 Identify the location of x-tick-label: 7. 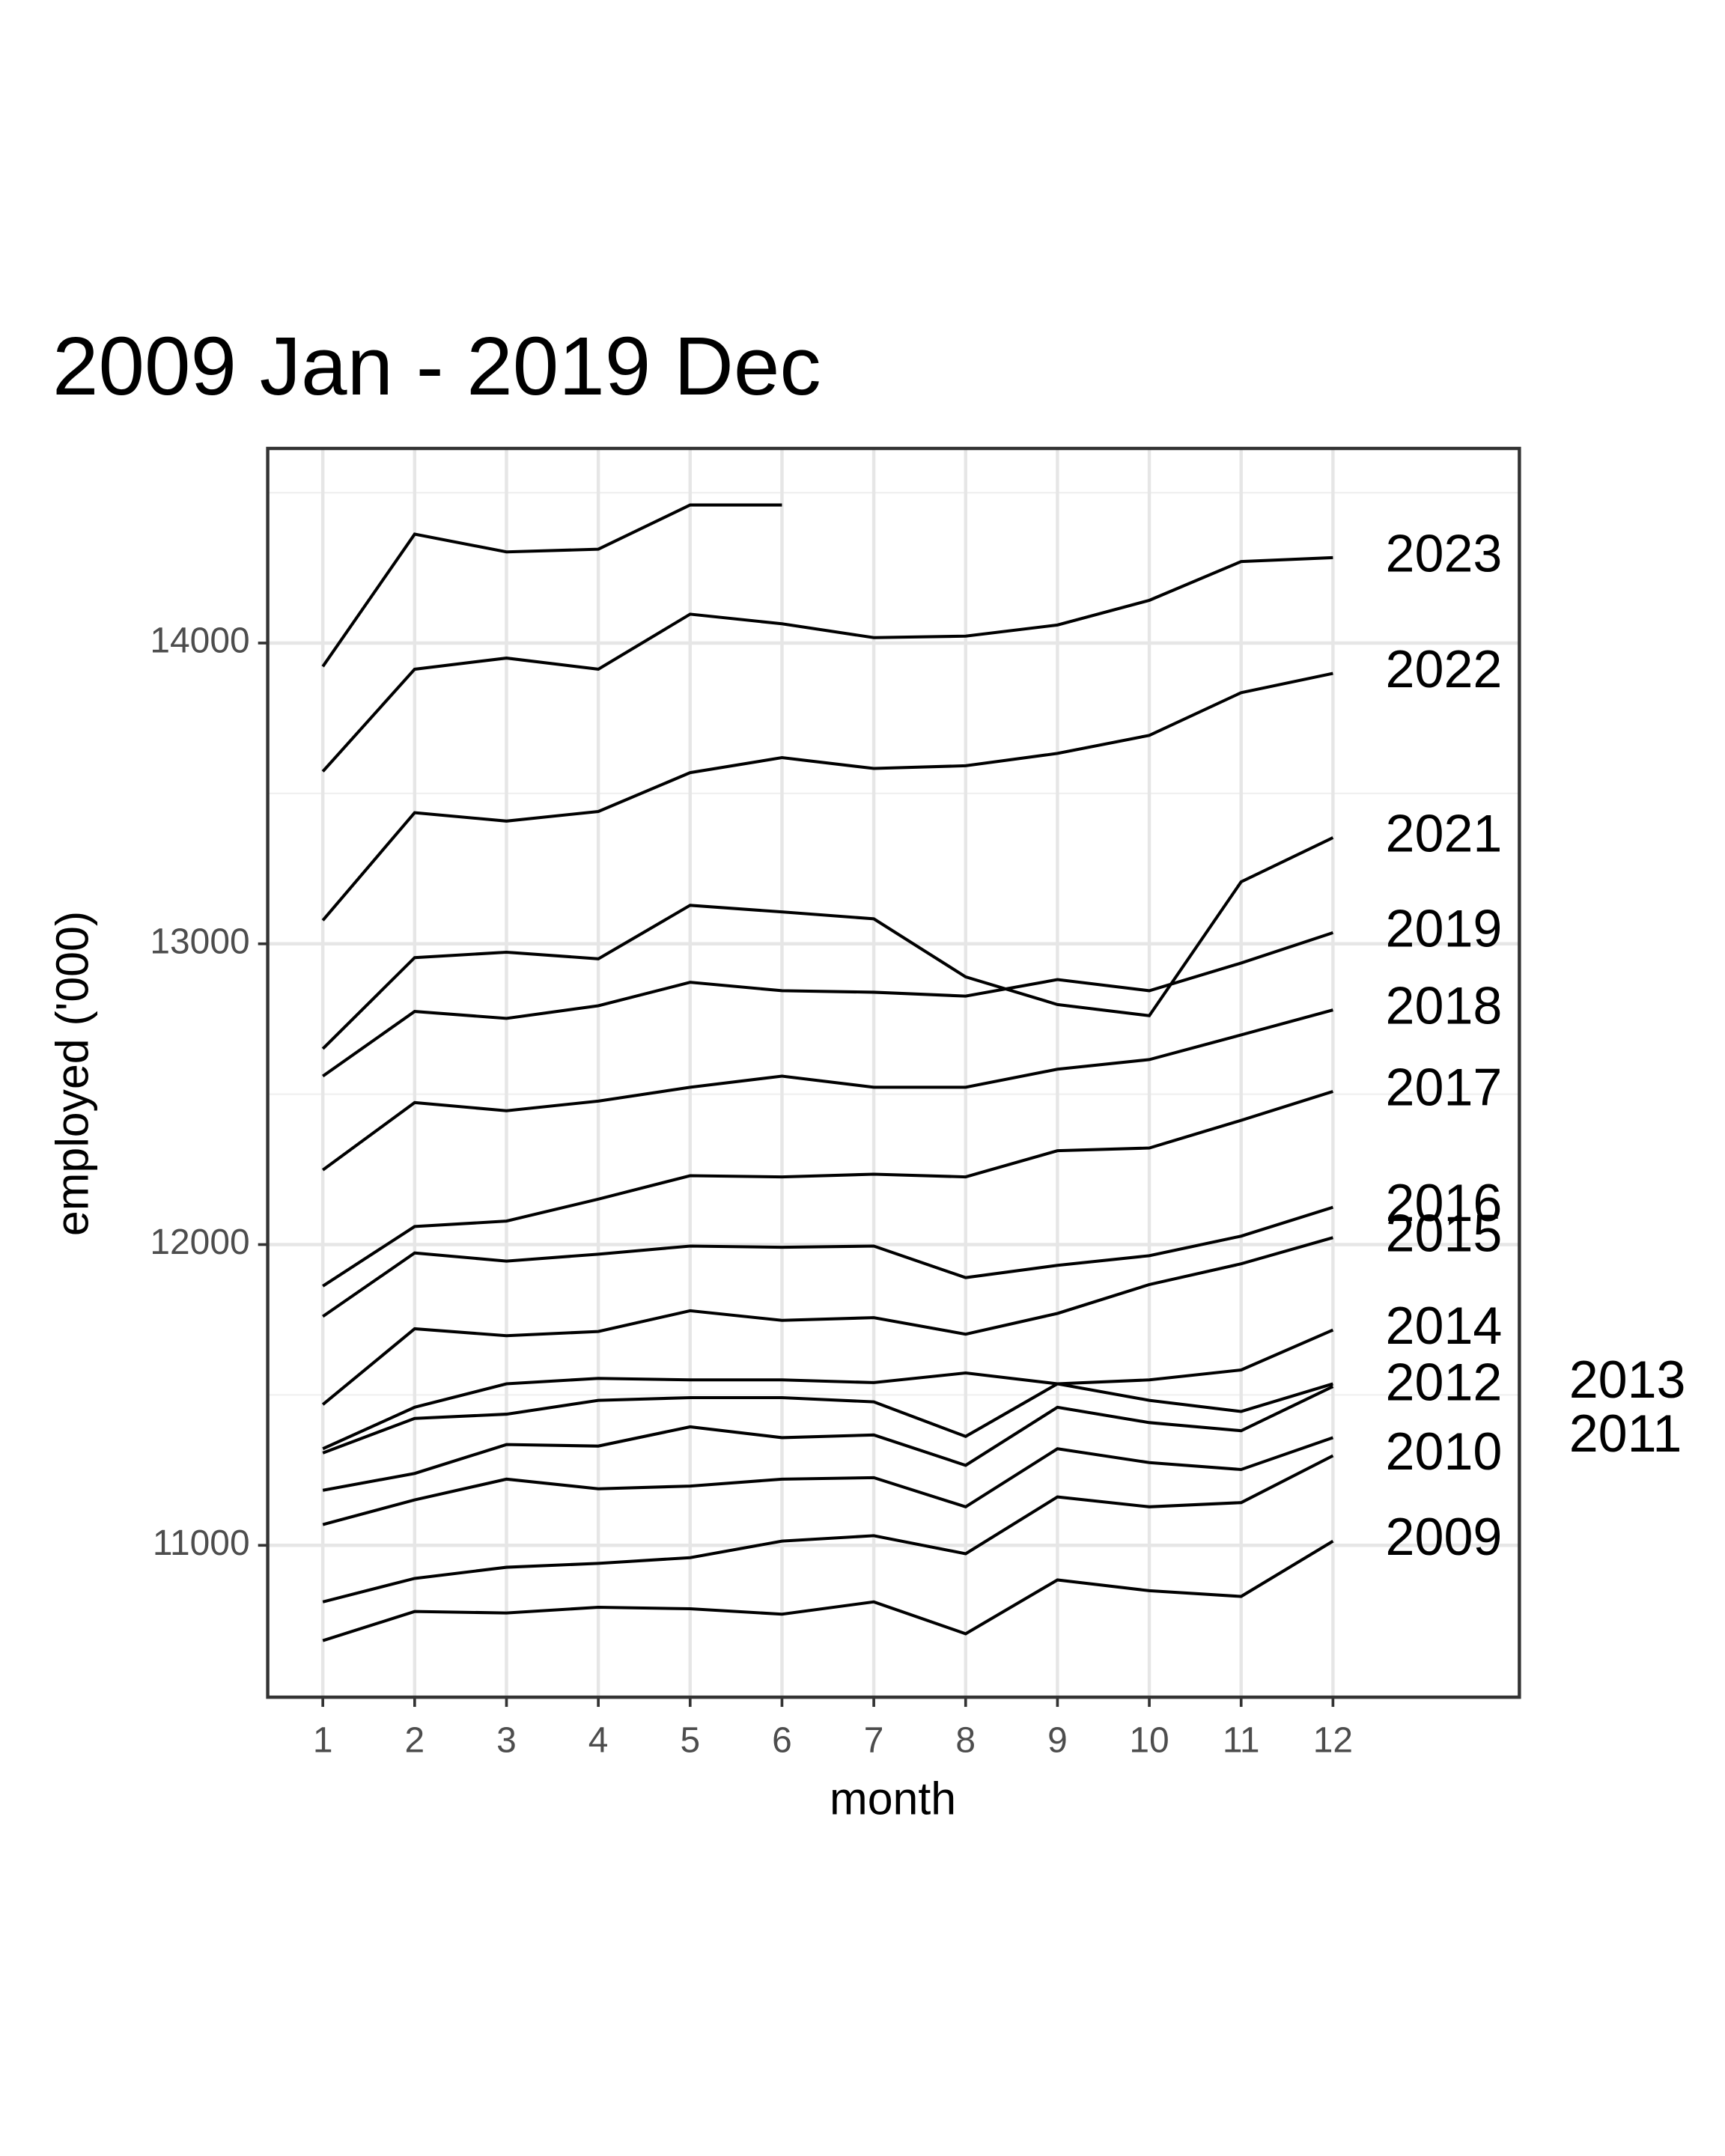
(874, 1741).